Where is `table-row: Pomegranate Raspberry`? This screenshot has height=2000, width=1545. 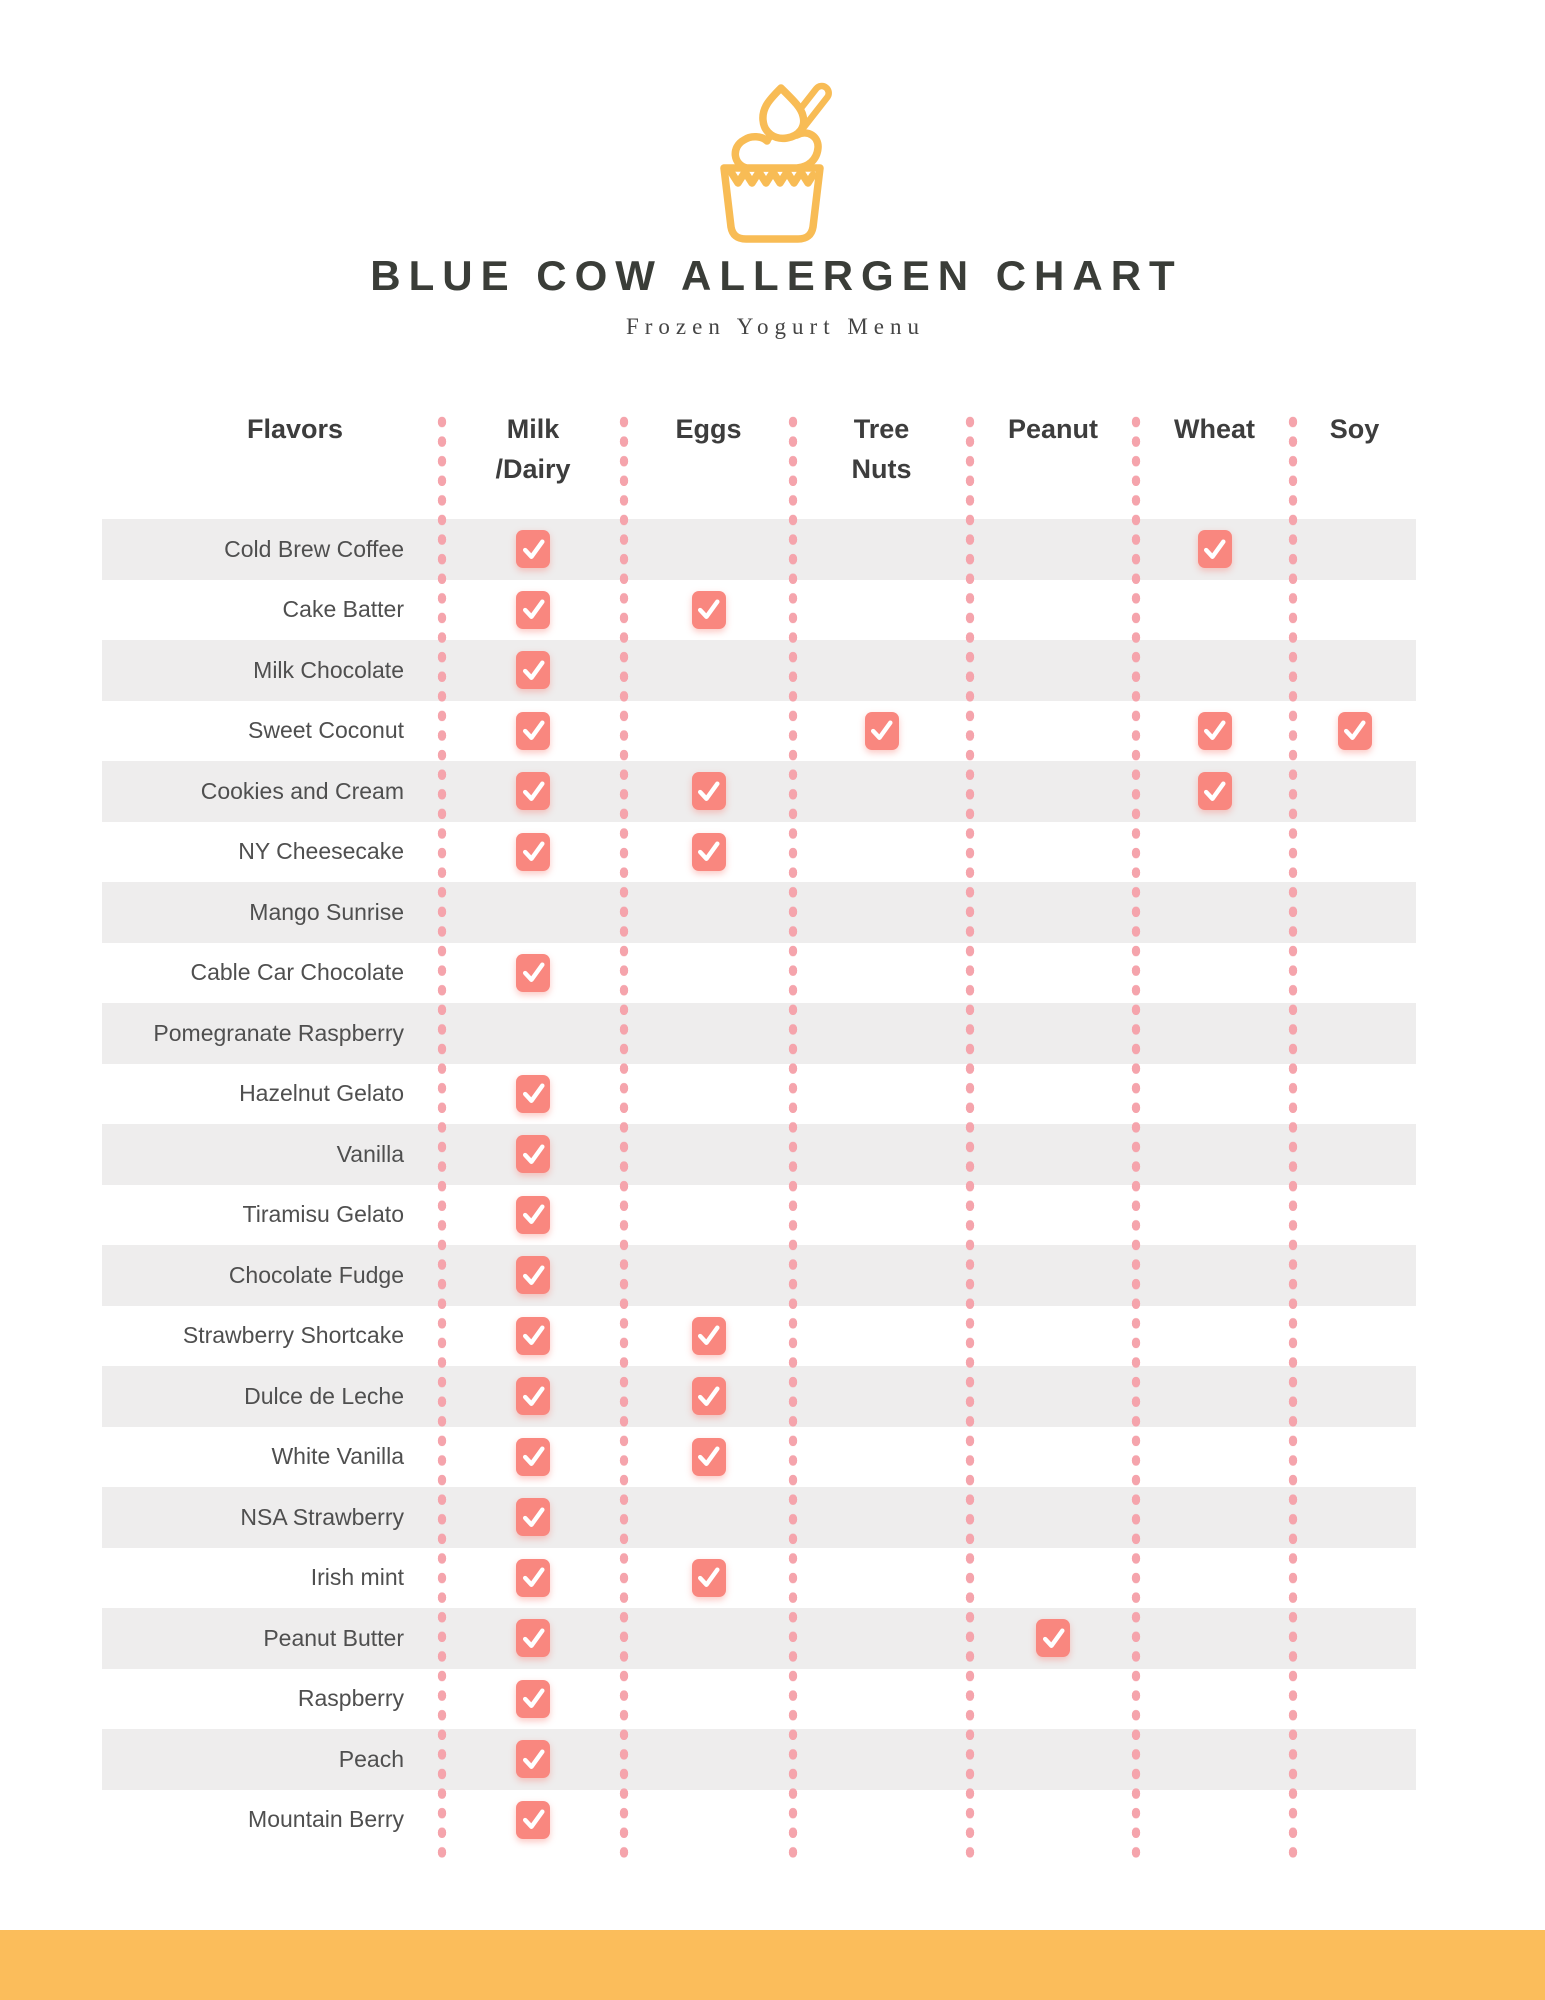 table-row: Pomegranate Raspberry is located at coordinates (759, 1033).